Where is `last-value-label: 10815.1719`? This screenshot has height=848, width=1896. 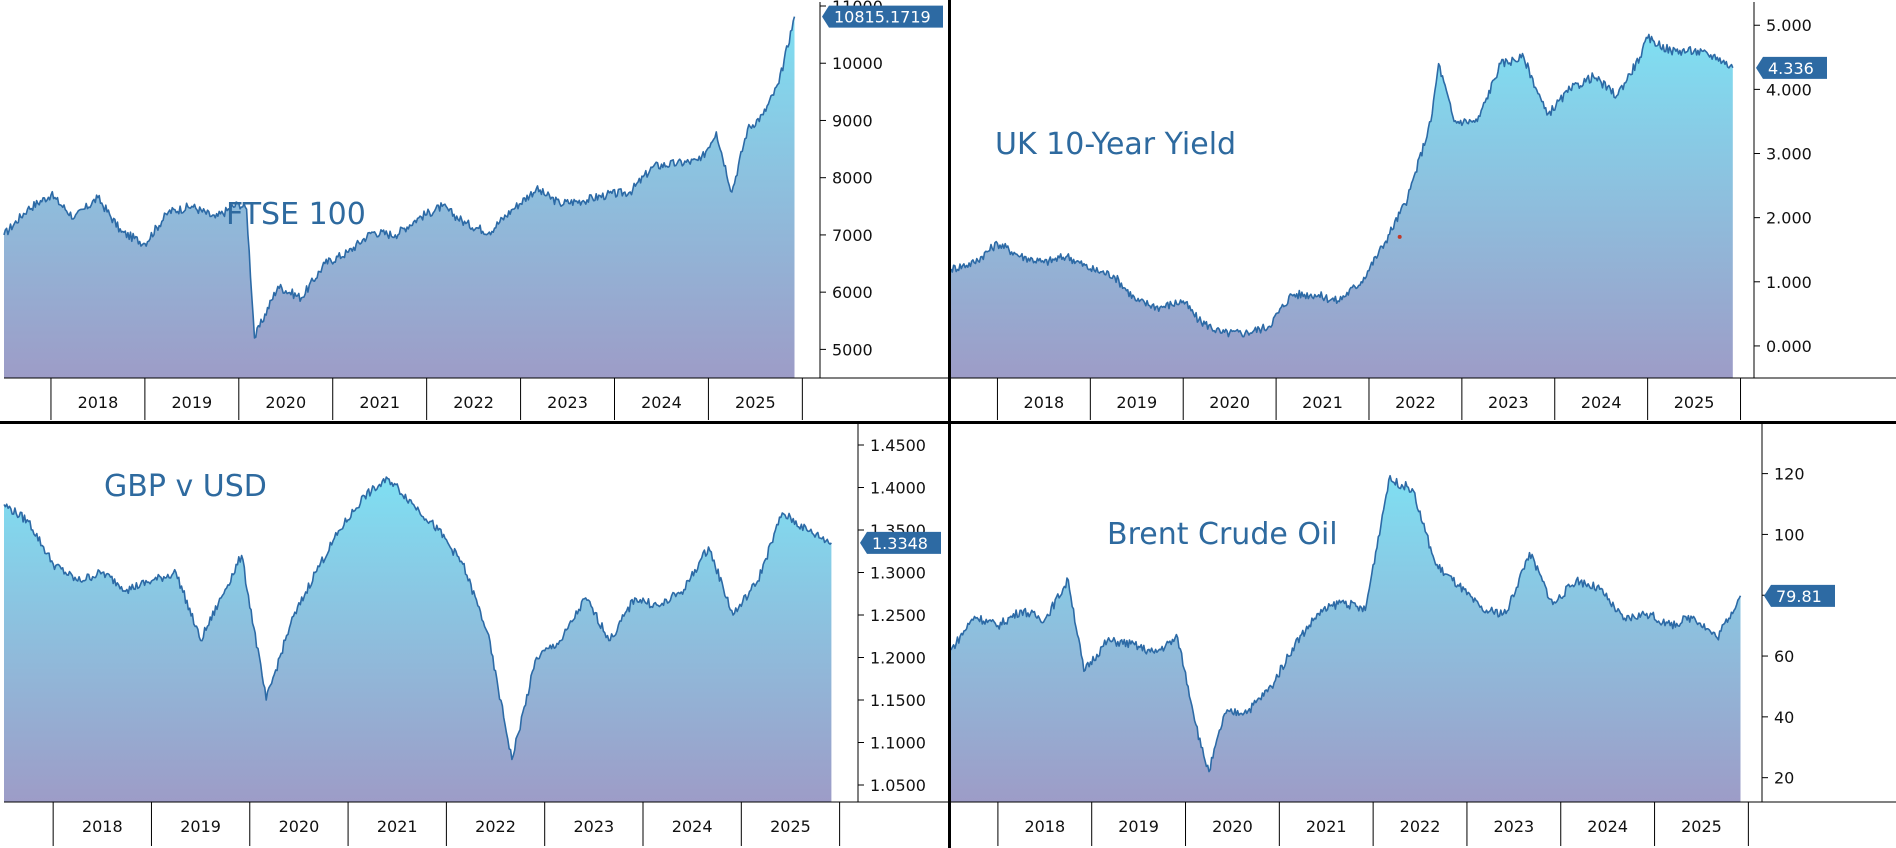 last-value-label: 10815.1719 is located at coordinates (882, 17).